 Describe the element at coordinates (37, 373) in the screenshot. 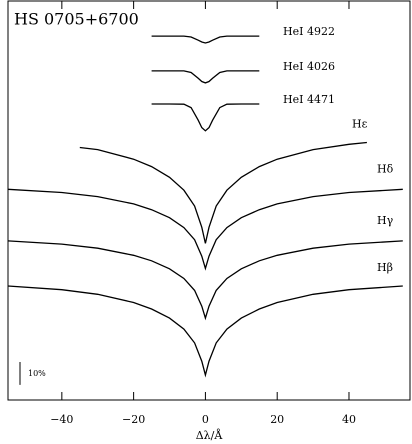

I see `scale-bar-label: 10%` at that location.